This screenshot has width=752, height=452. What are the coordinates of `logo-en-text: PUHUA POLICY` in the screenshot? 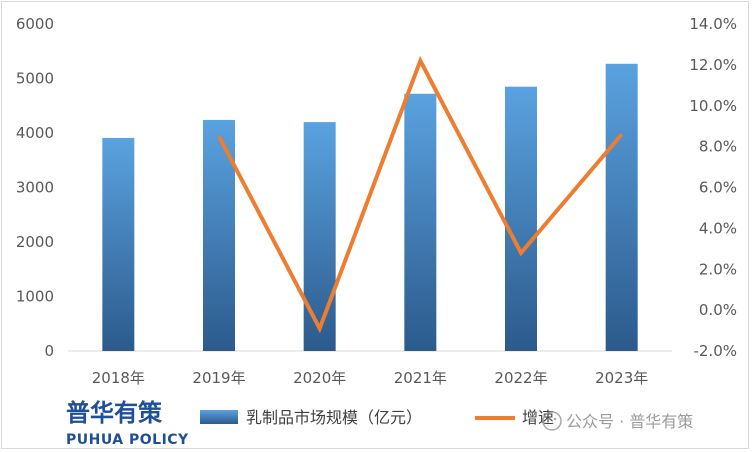 It's located at (127, 440).